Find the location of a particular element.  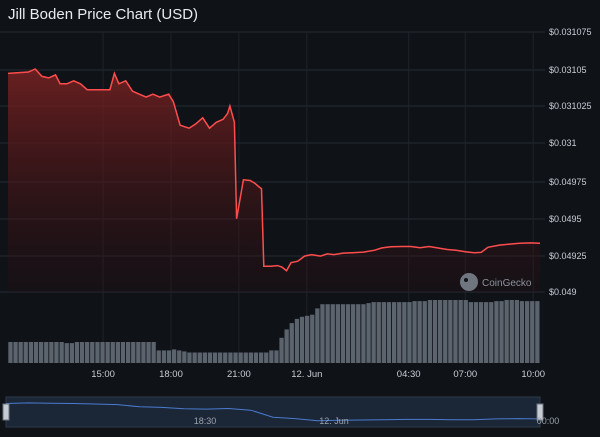

coingecko-logo-icon is located at coordinates (469, 282).